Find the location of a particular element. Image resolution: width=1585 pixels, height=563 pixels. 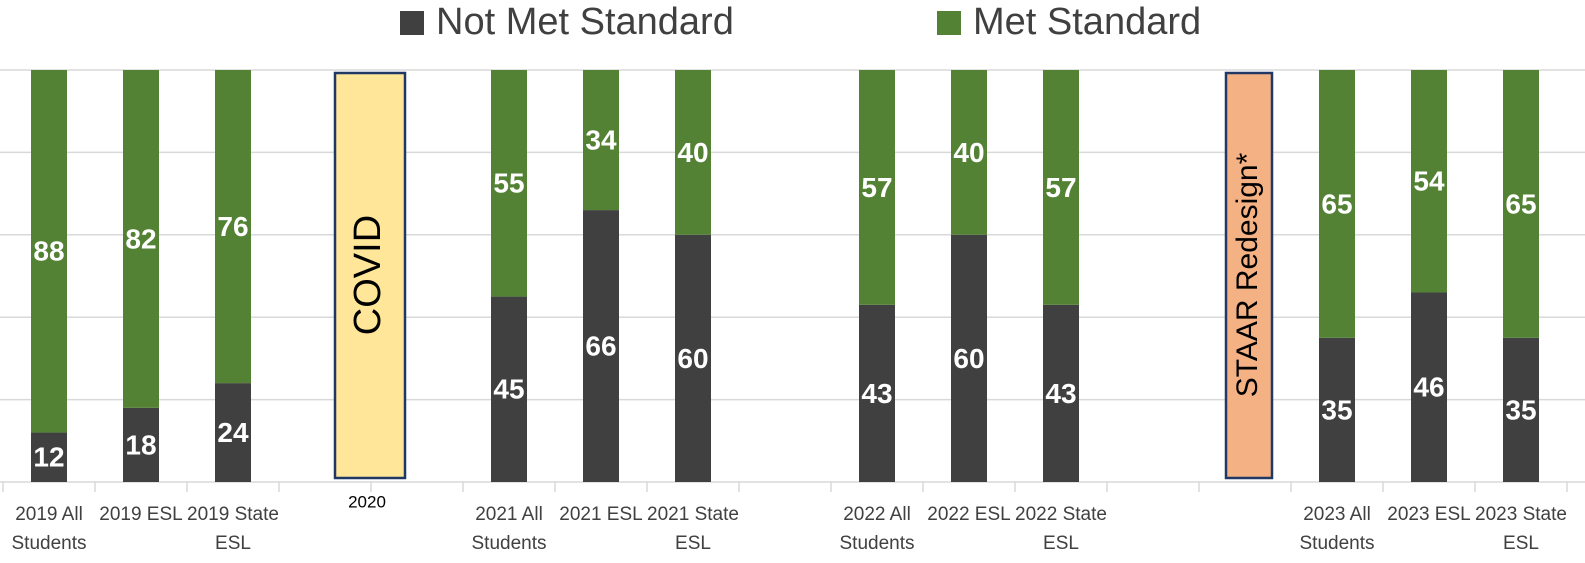

value-label: 24 is located at coordinates (233, 432).